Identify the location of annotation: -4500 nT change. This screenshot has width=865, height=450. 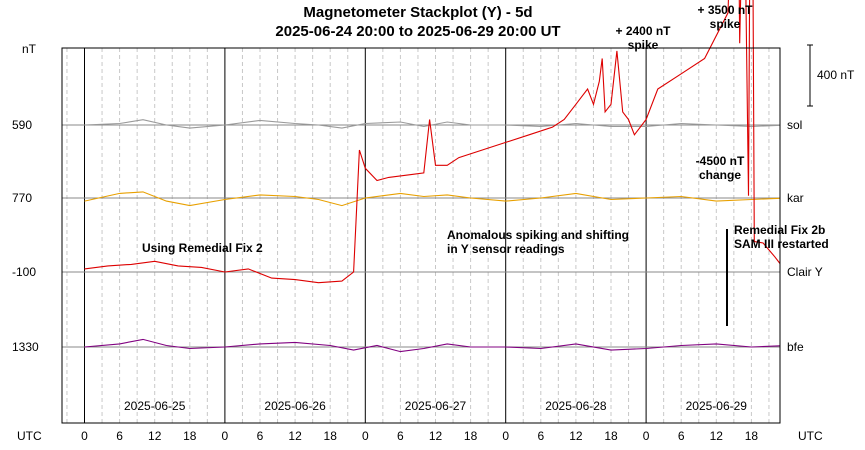
(720, 168).